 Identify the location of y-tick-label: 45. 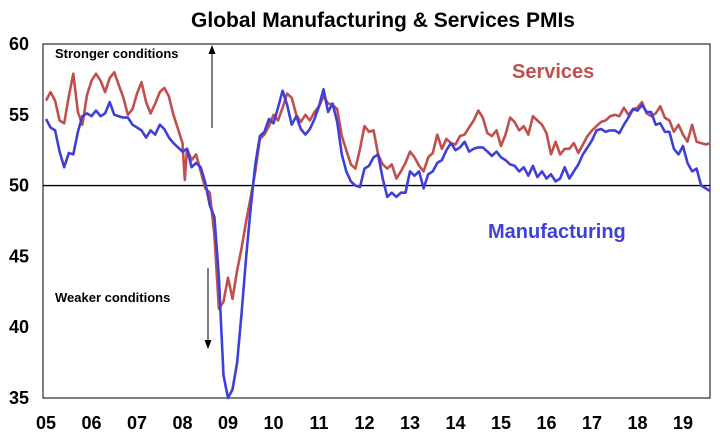
(19, 256).